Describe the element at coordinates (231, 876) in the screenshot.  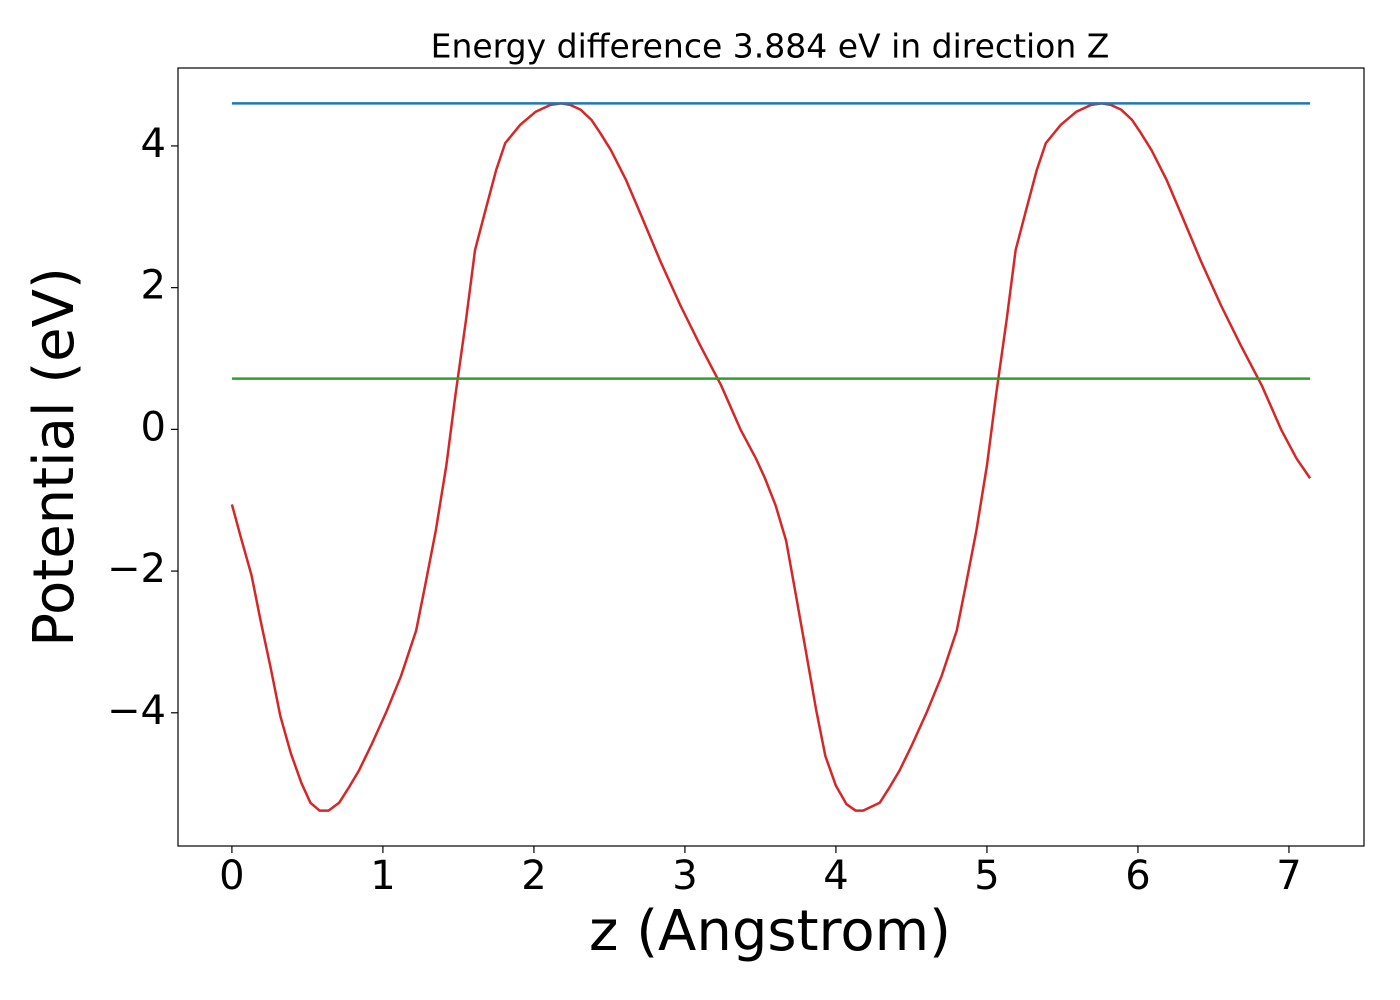
I see `x-tick-label: 0` at that location.